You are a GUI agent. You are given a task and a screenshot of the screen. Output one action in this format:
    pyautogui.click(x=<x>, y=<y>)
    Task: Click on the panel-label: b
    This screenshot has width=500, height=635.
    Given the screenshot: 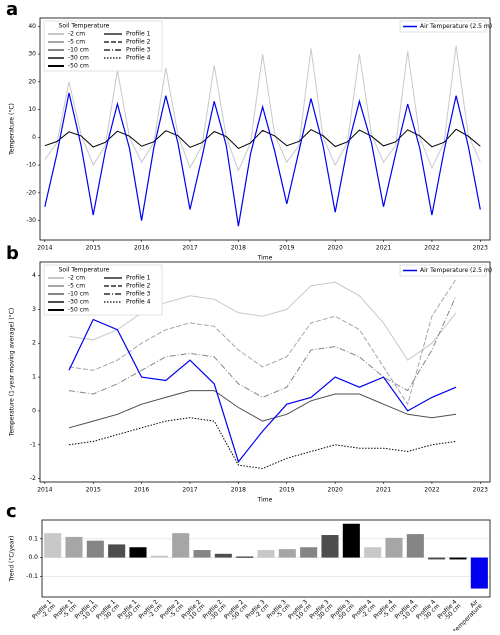 What is the action you would take?
    pyautogui.click(x=12, y=253)
    